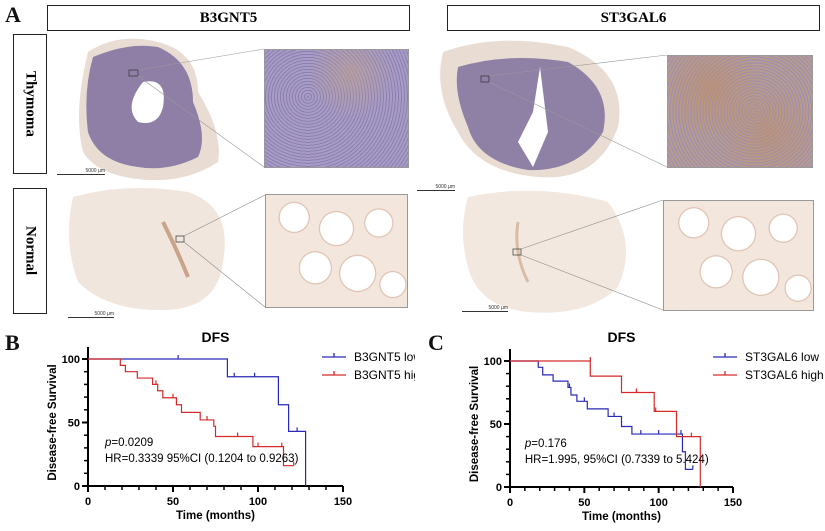  Describe the element at coordinates (132, 443) in the screenshot. I see `p-value: =0.0209` at that location.